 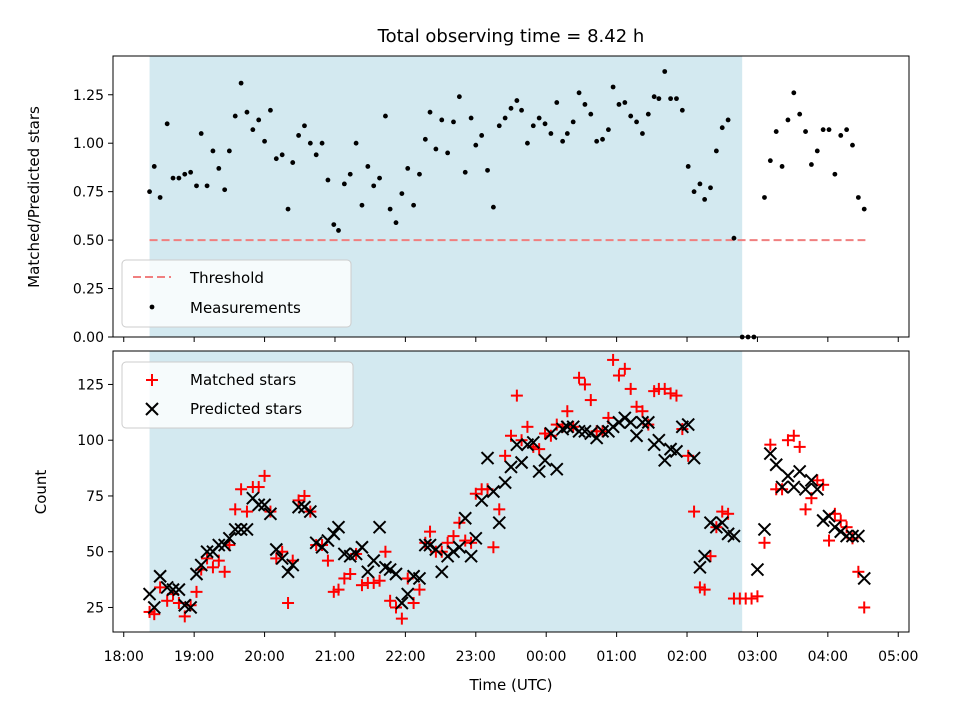 What do you see at coordinates (152, 307) in the screenshot?
I see `legend-measurements-swatch` at bounding box center [152, 307].